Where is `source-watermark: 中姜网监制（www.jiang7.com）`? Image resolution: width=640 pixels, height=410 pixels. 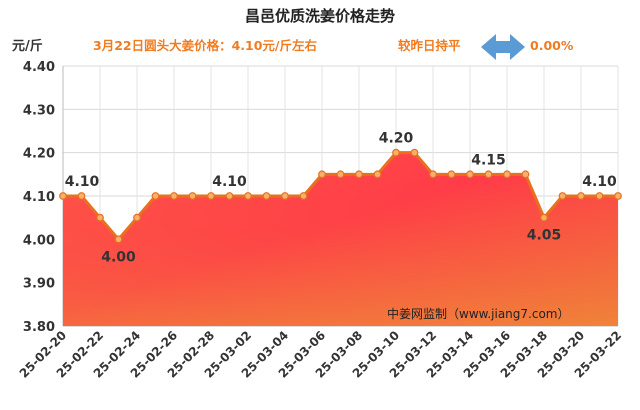 source-watermark: 中姜网监制（www.jiang7.com） is located at coordinates (478, 313).